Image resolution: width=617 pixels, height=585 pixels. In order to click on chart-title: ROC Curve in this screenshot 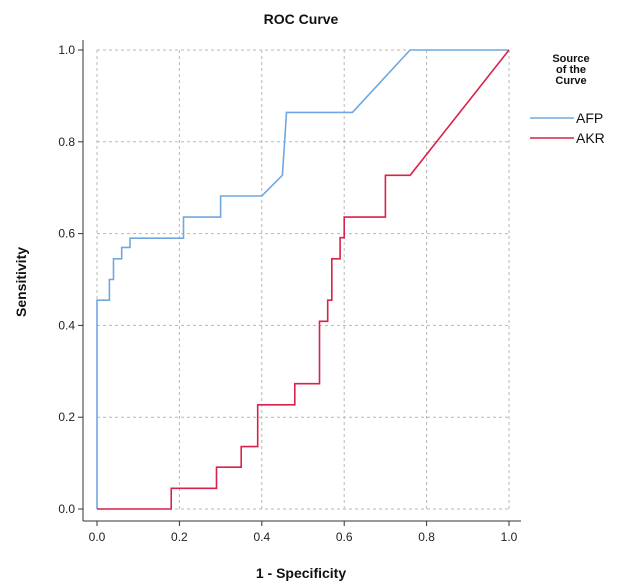, I will do `click(301, 19)`.